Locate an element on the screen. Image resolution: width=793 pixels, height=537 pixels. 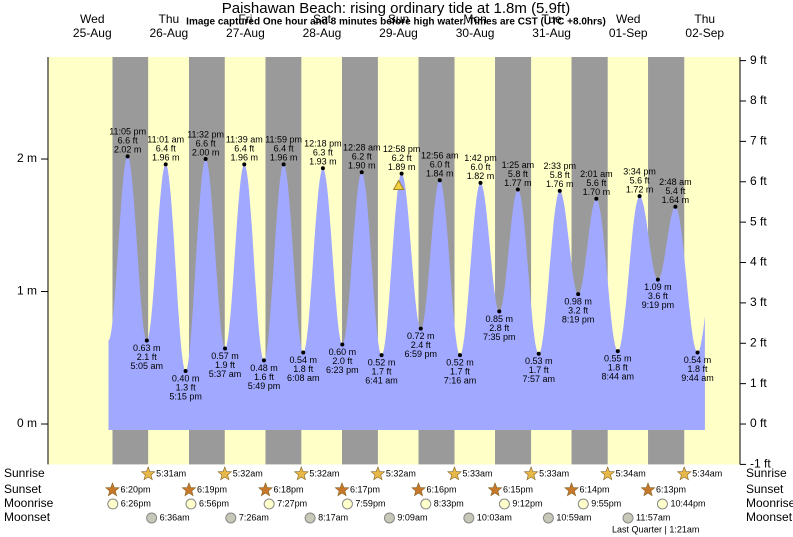
tide-label: 5.6 ft is located at coordinates (596, 183).